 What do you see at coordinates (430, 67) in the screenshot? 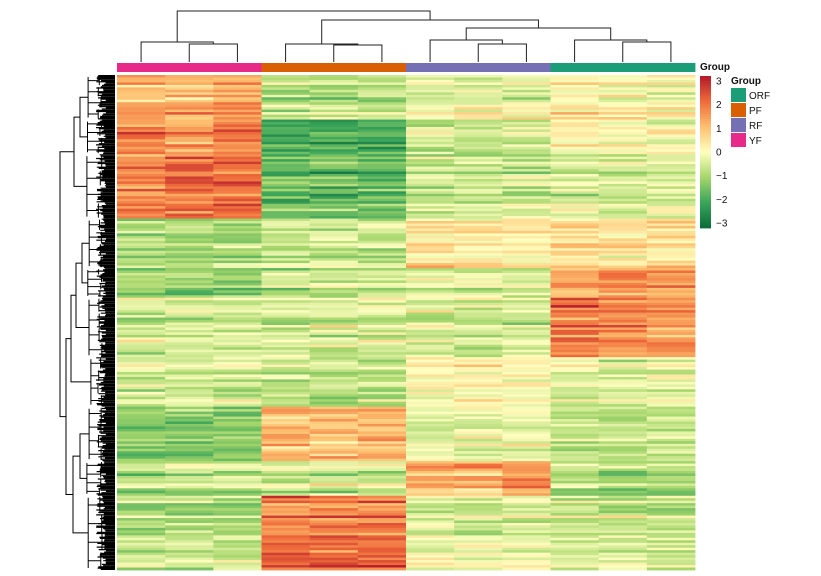
I see `annotation-cell-rf` at bounding box center [430, 67].